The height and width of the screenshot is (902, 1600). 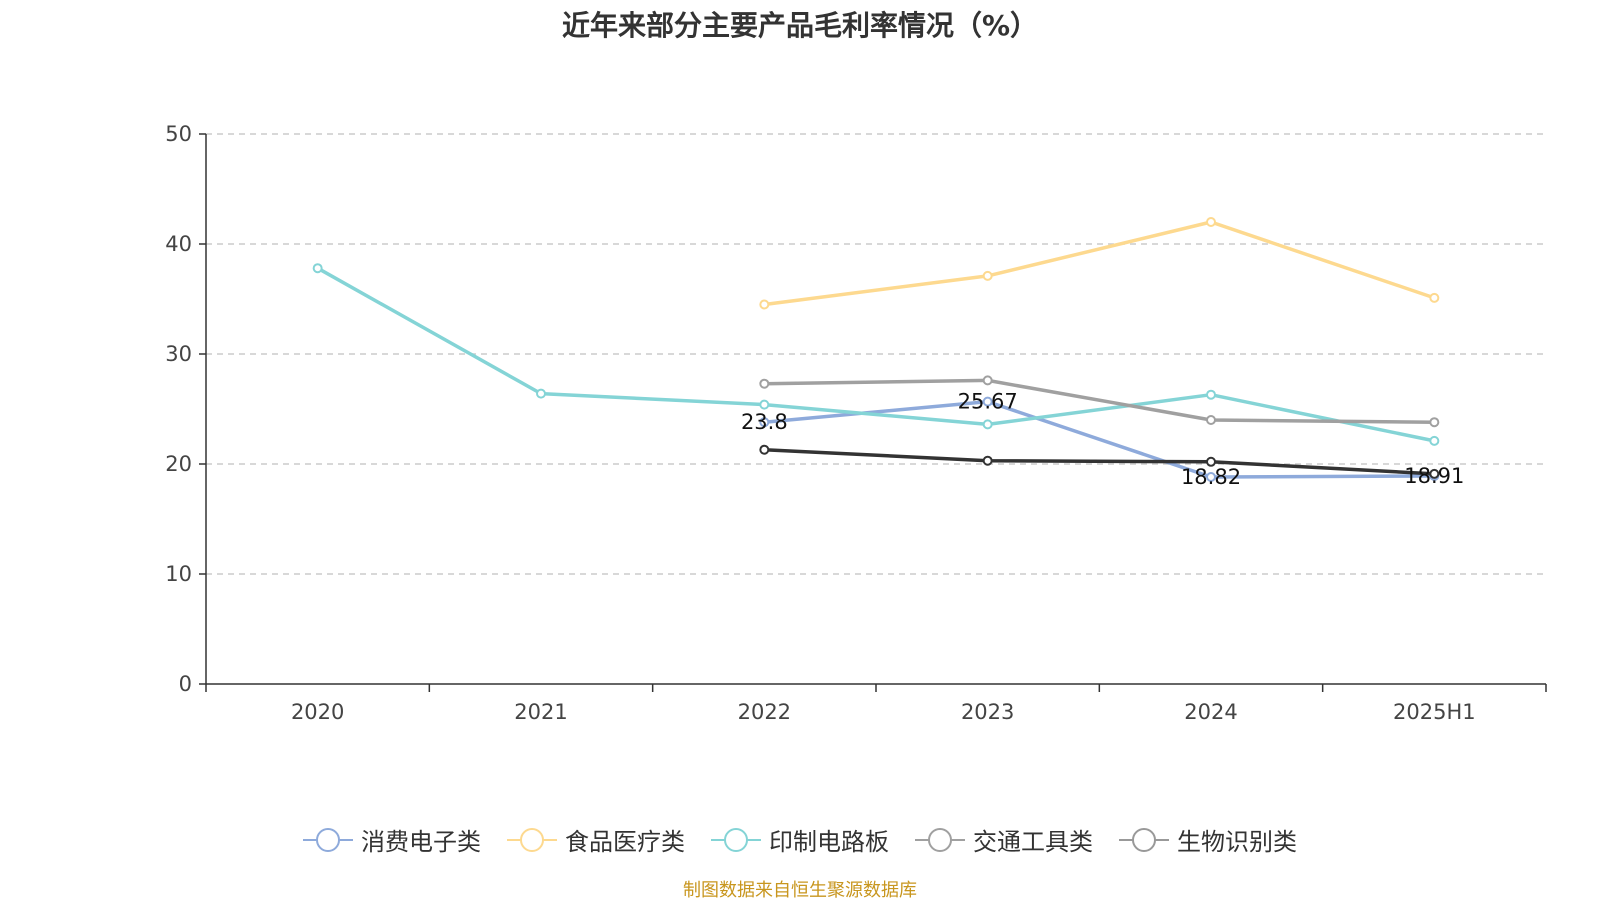 I want to click on x-tick-label: 2023, so click(x=987, y=712).